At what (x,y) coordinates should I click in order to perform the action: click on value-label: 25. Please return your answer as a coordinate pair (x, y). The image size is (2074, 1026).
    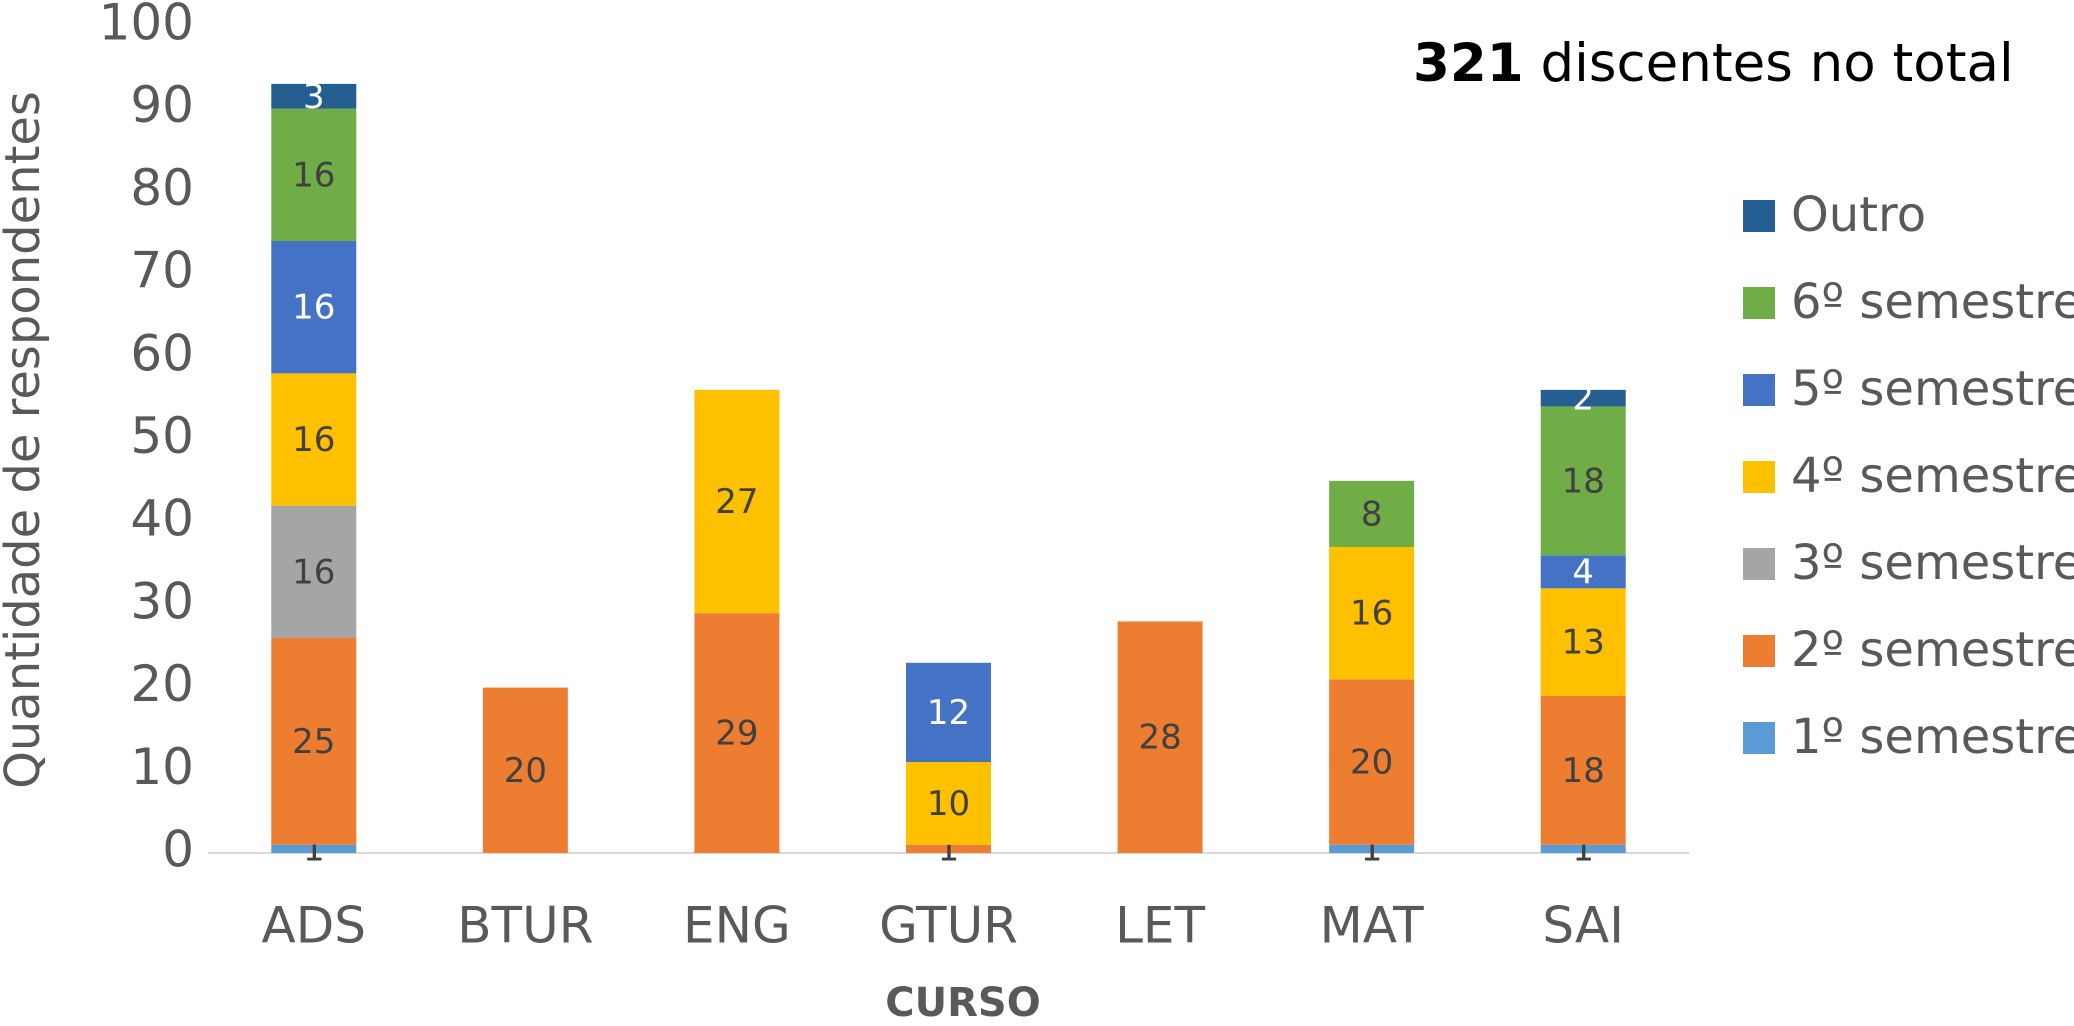
    Looking at the image, I should click on (313, 742).